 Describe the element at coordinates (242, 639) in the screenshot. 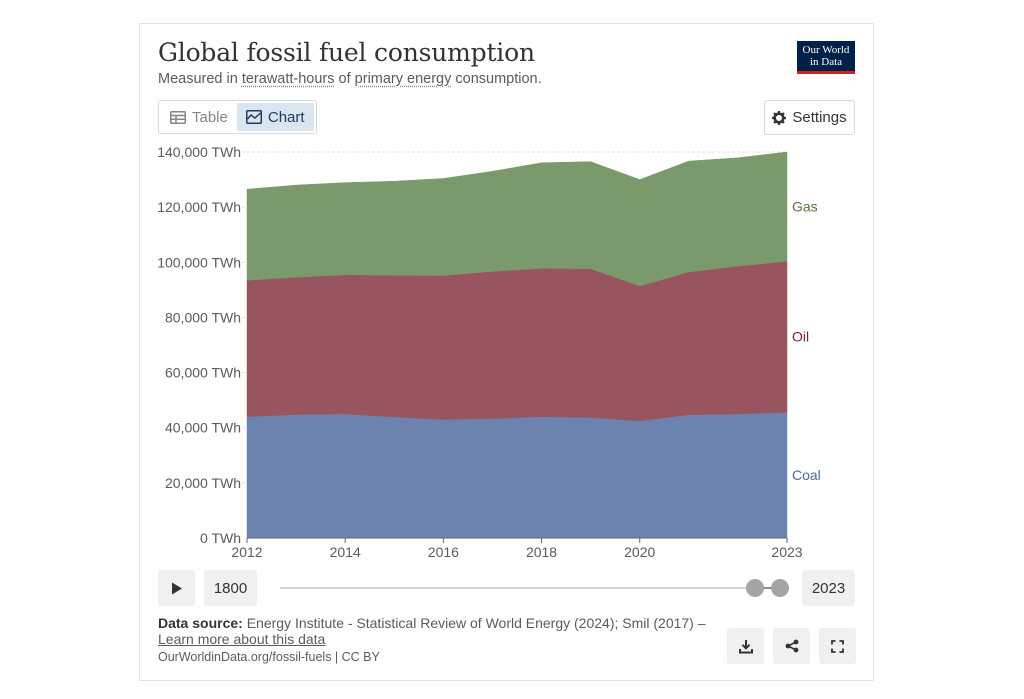

I see `learn-more-link: Learn more about this data` at that location.